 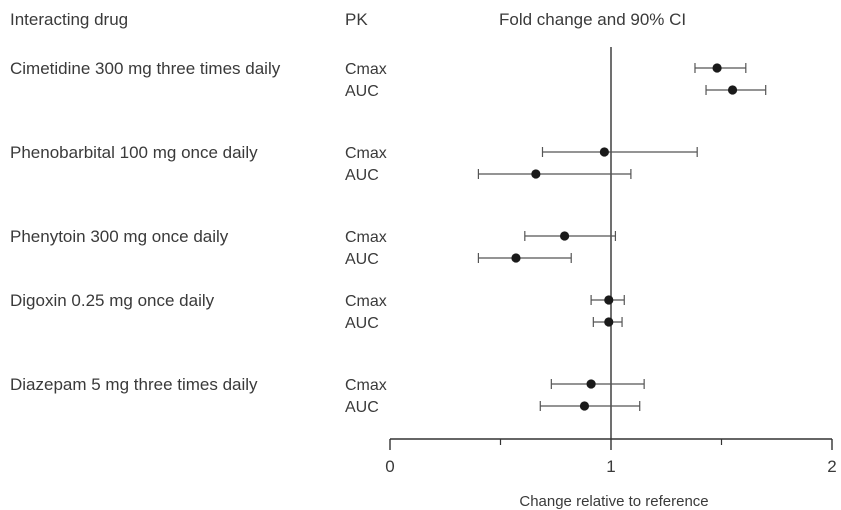 I want to click on drug-label: Diazepam 5 mg three times daily, so click(x=134, y=384).